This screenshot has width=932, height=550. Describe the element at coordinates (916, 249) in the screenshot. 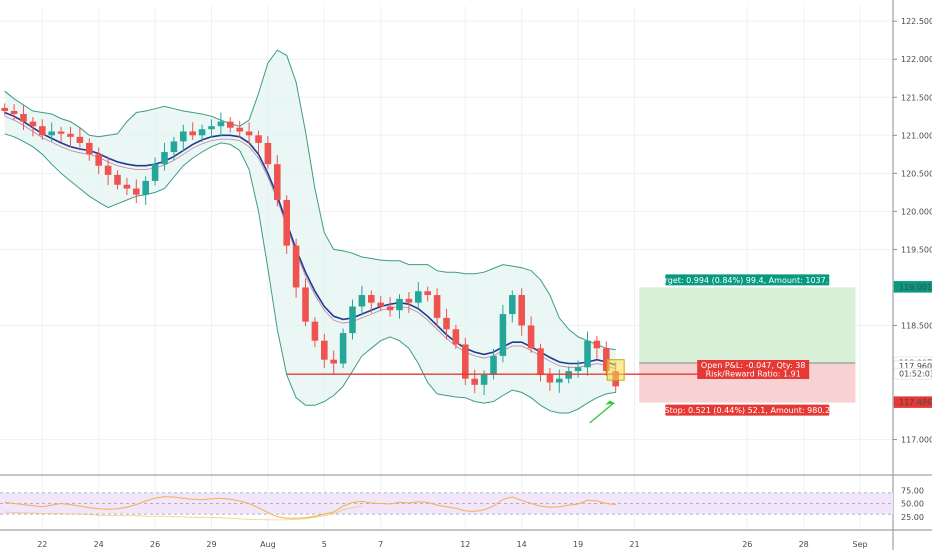

I see `y-tick-label: 119.500` at that location.